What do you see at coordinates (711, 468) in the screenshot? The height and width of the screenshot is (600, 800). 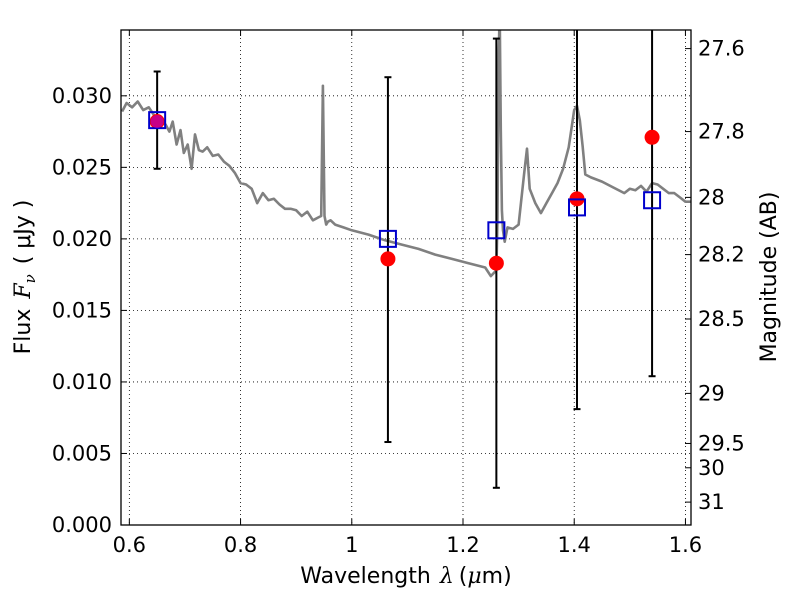 I see `y2-tick-label: 30` at bounding box center [711, 468].